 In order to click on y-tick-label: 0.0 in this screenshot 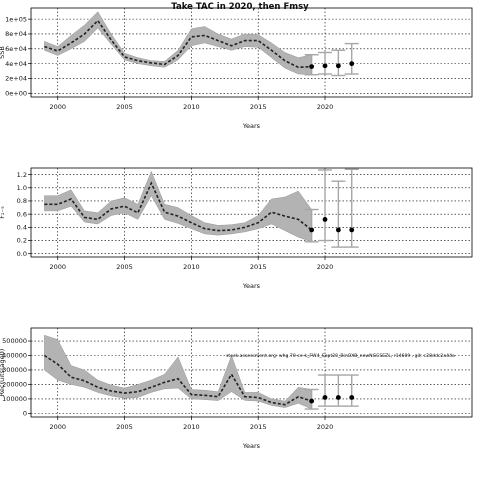, I will do `click(22, 254)`.